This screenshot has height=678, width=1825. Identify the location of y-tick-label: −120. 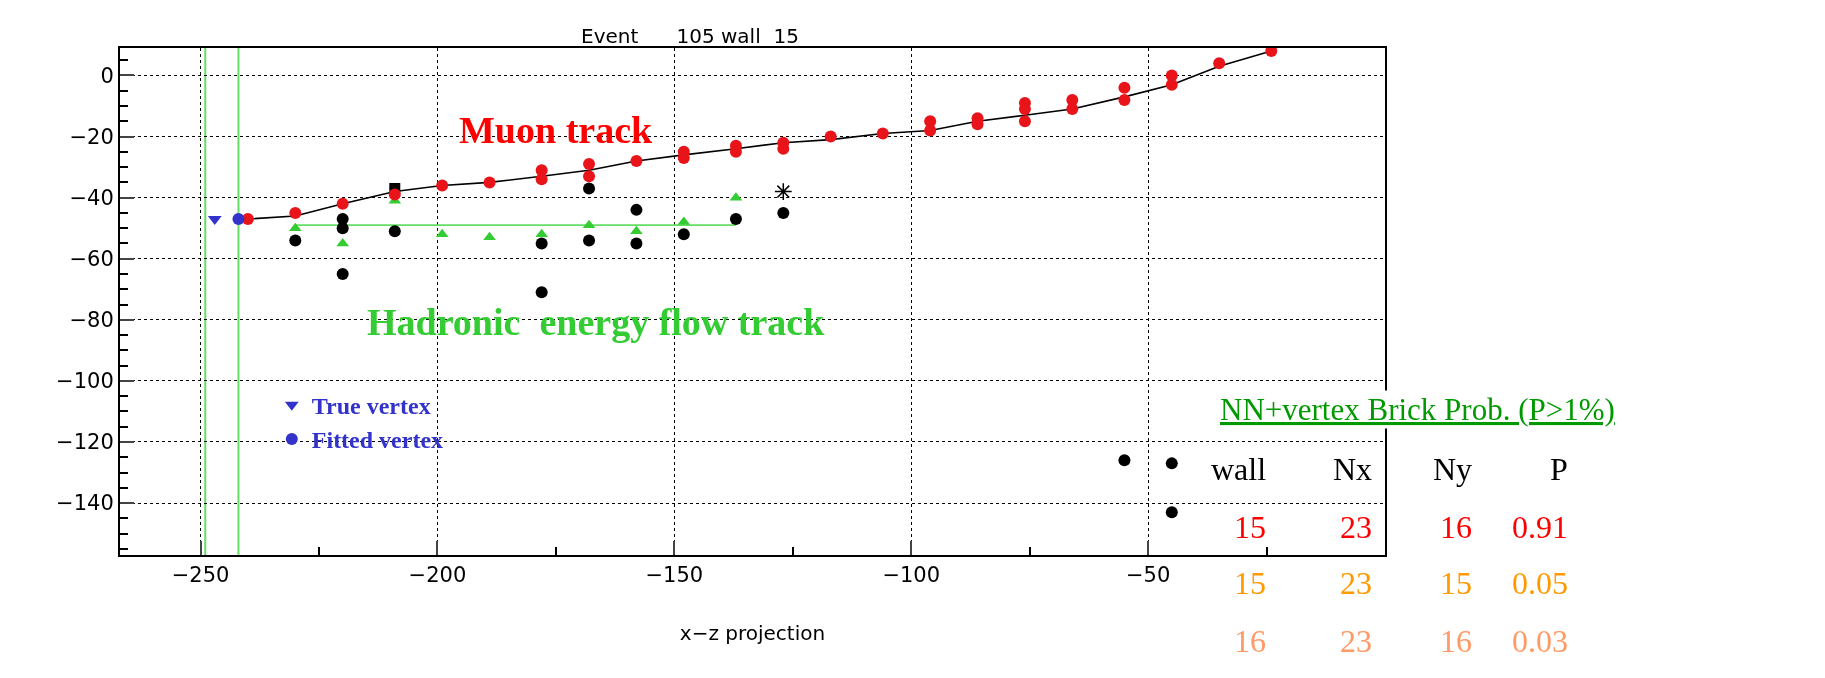
(85, 442).